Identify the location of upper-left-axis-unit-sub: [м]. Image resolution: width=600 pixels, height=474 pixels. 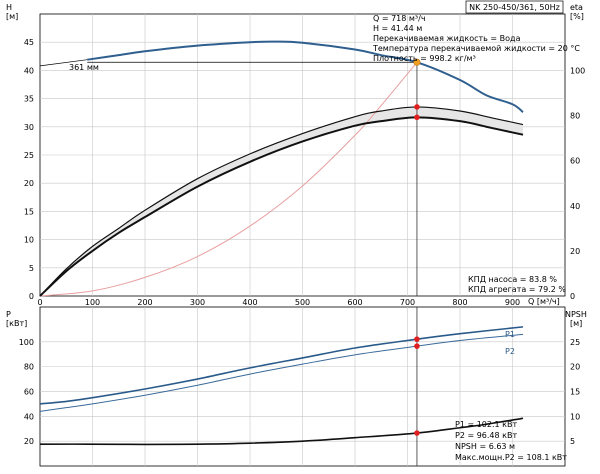
(12, 16).